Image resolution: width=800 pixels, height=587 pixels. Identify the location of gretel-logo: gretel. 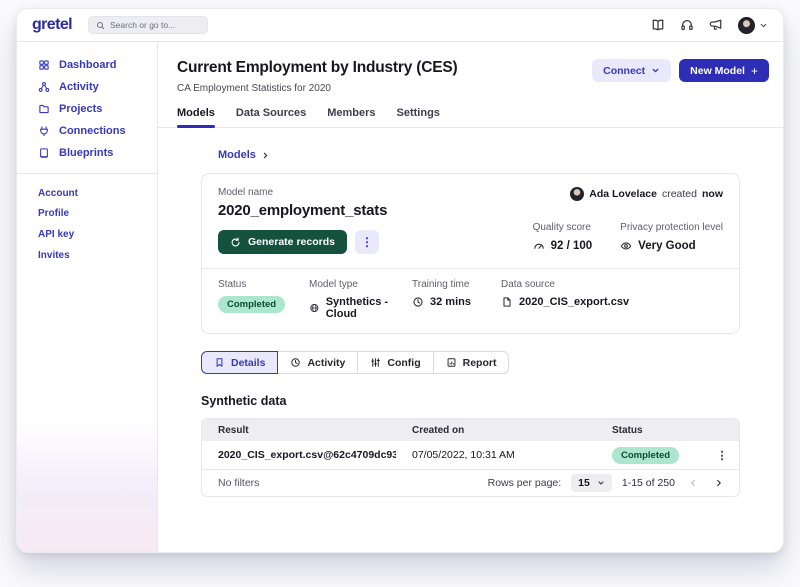
(52, 24).